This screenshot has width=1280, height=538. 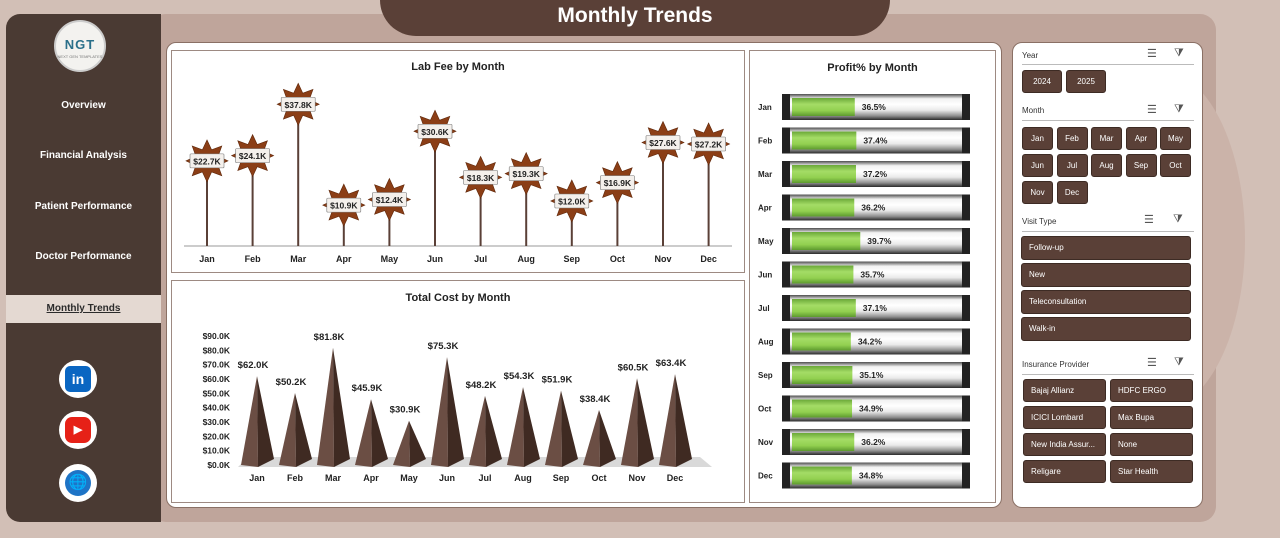 I want to click on data-label: $27.2K, so click(x=709, y=145).